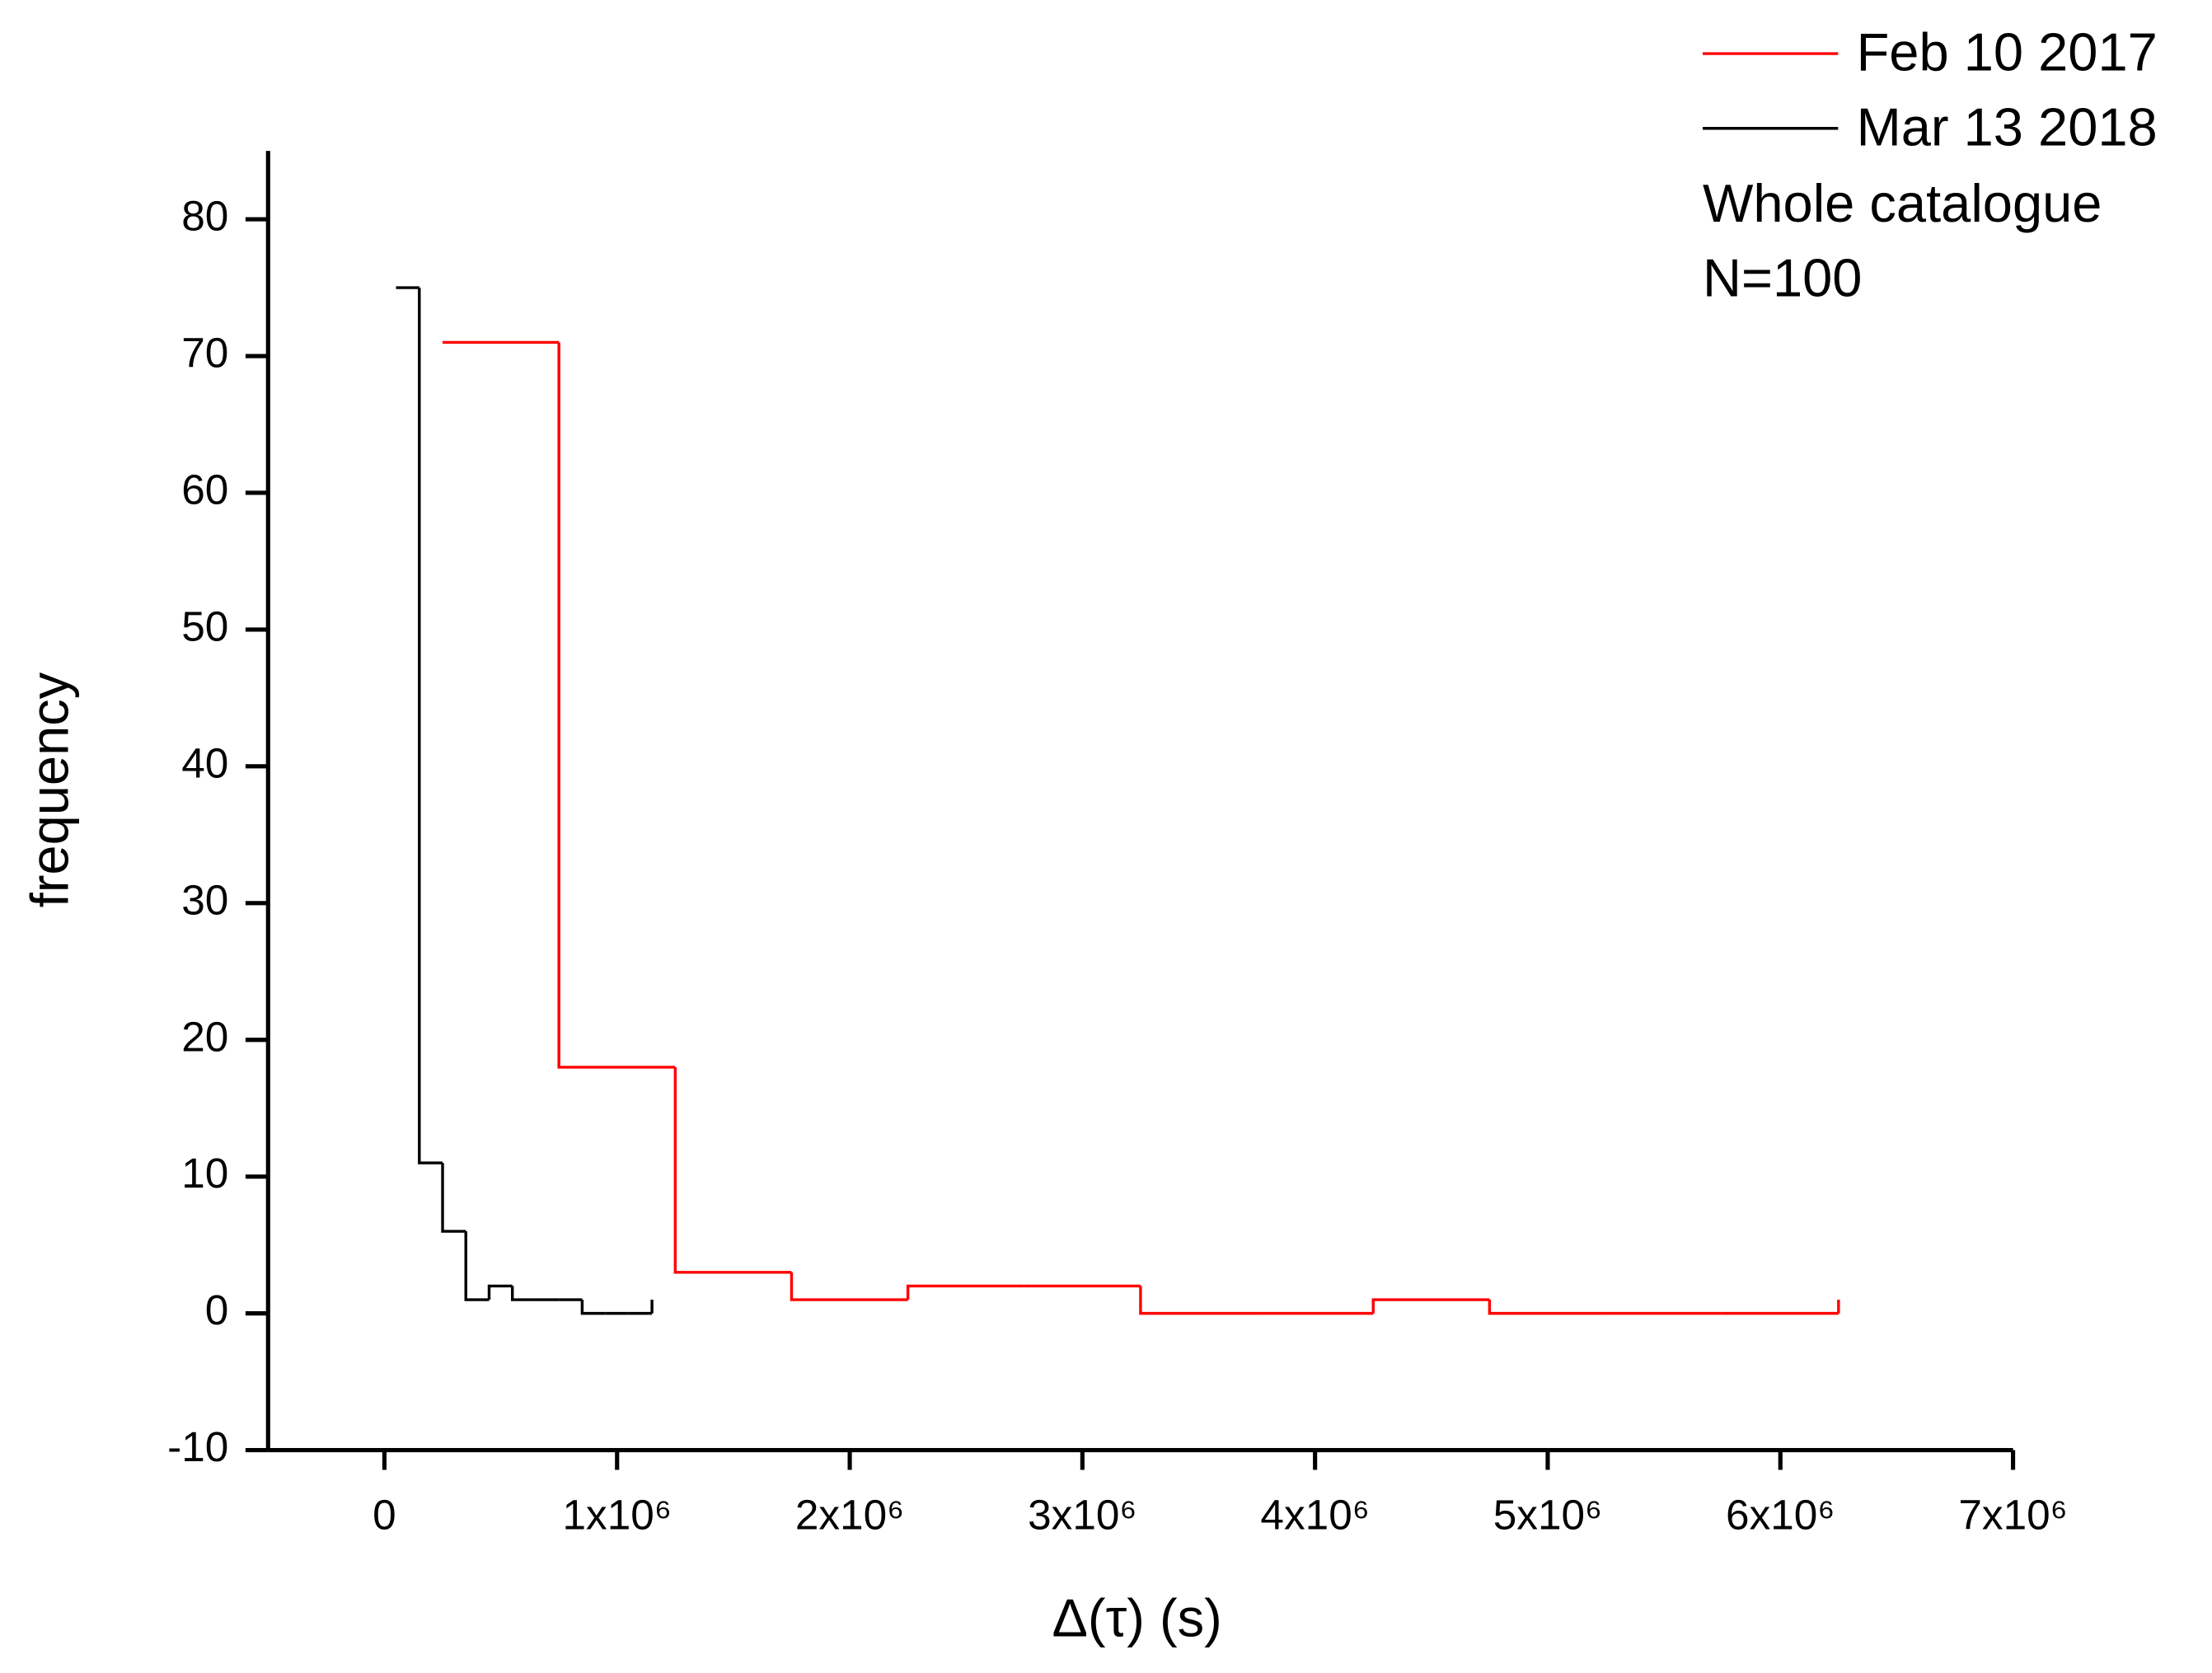  Describe the element at coordinates (2007, 126) in the screenshot. I see `legend-label: Mar 13 2018` at that location.